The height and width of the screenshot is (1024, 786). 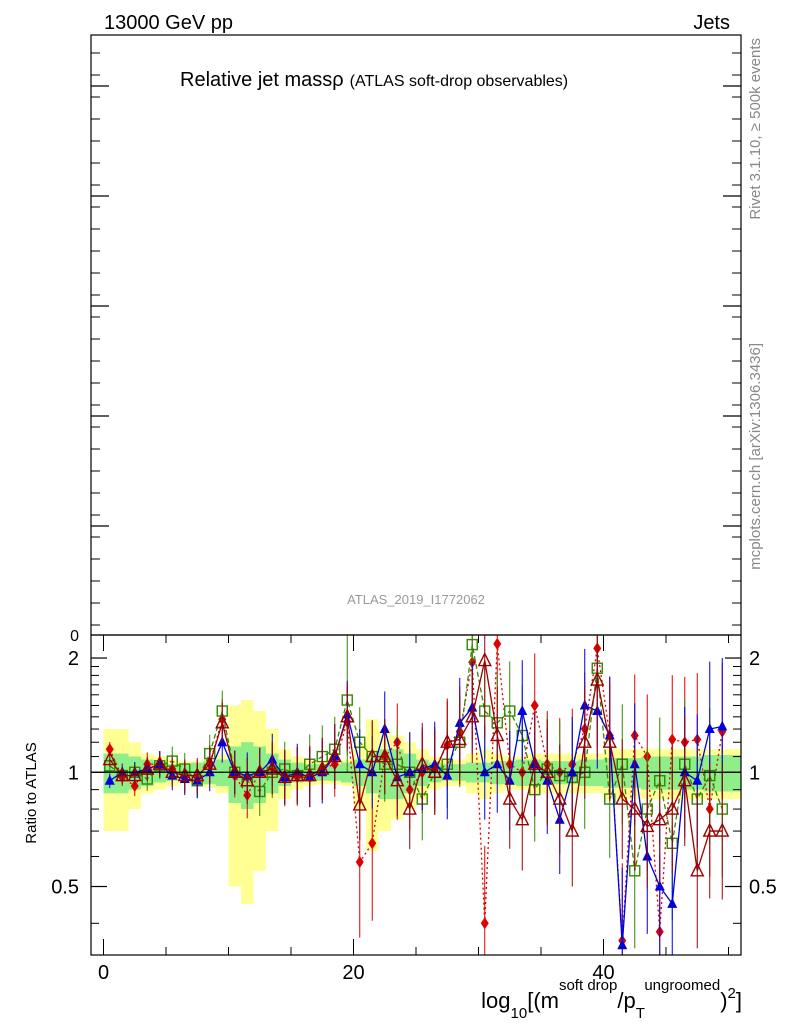 I want to click on ratio-band-inner, so click(x=734, y=773).